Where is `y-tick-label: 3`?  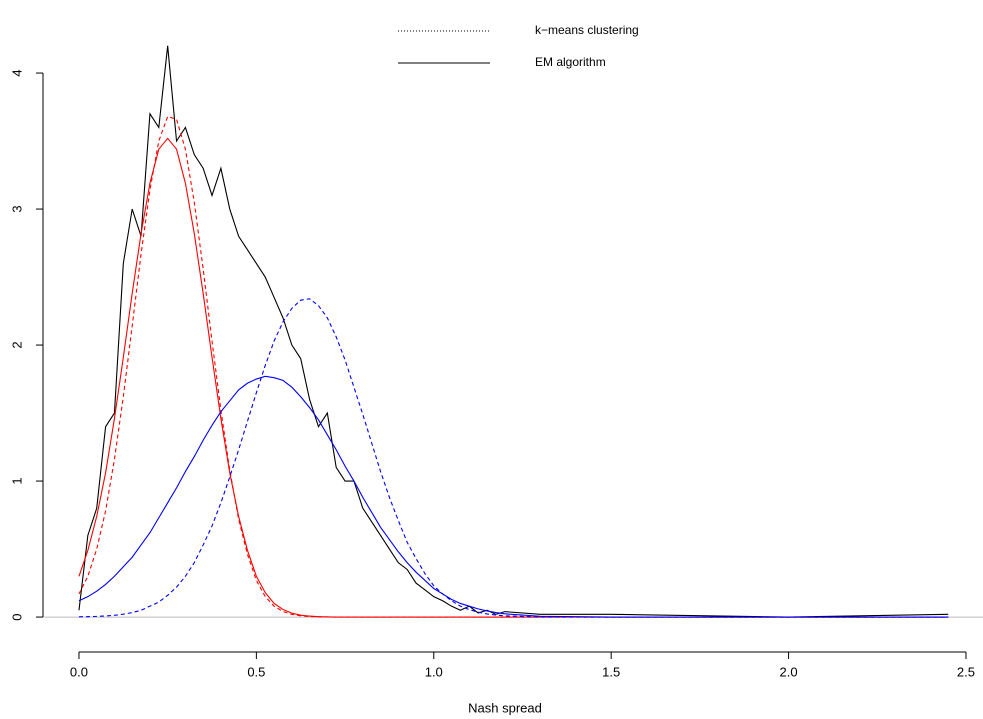
y-tick-label: 3 is located at coordinates (16, 208).